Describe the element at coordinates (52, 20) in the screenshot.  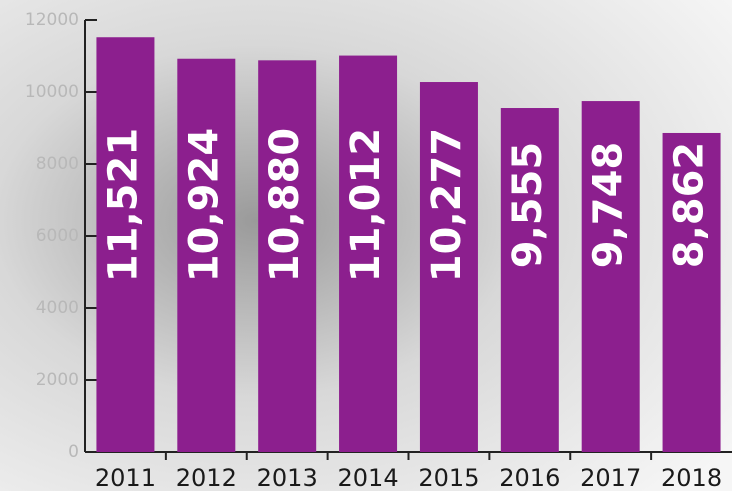
I see `y-tick-label: 12000` at that location.